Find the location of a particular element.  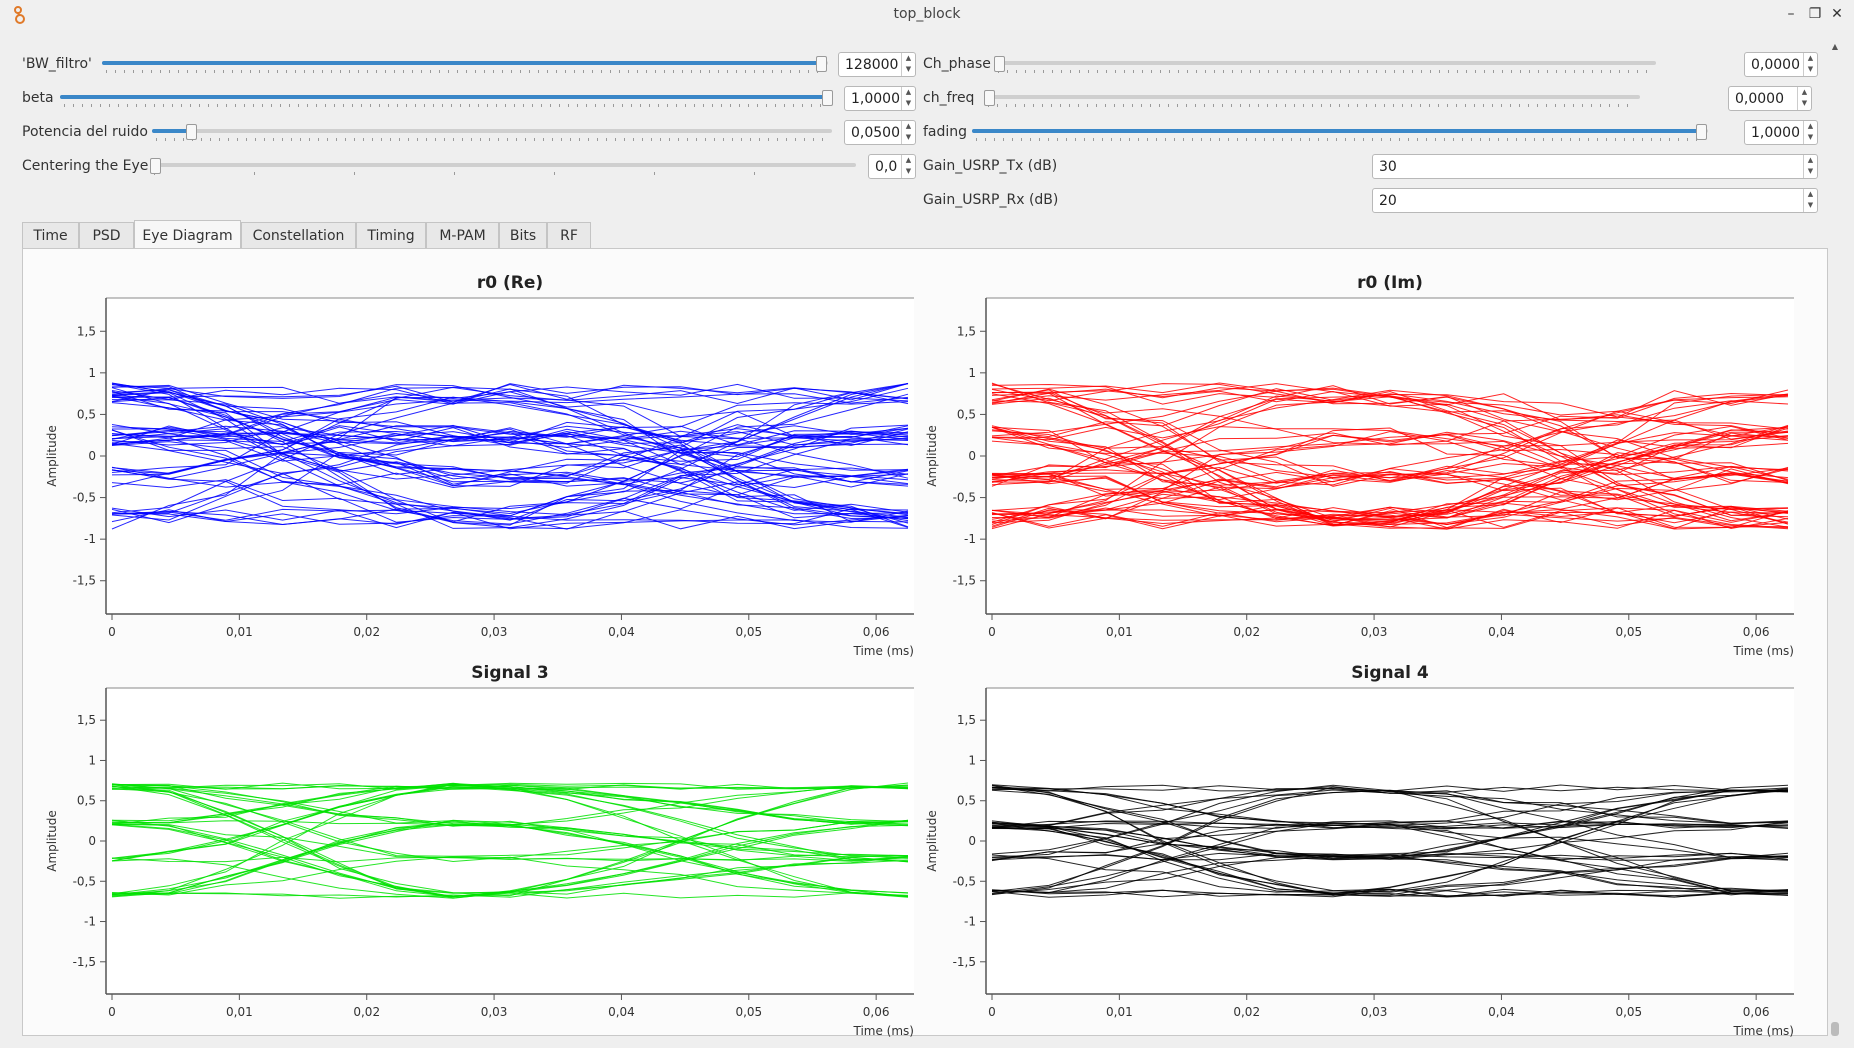

beta-spinbox: 1,0000 ▲ ▼ is located at coordinates (880, 98).